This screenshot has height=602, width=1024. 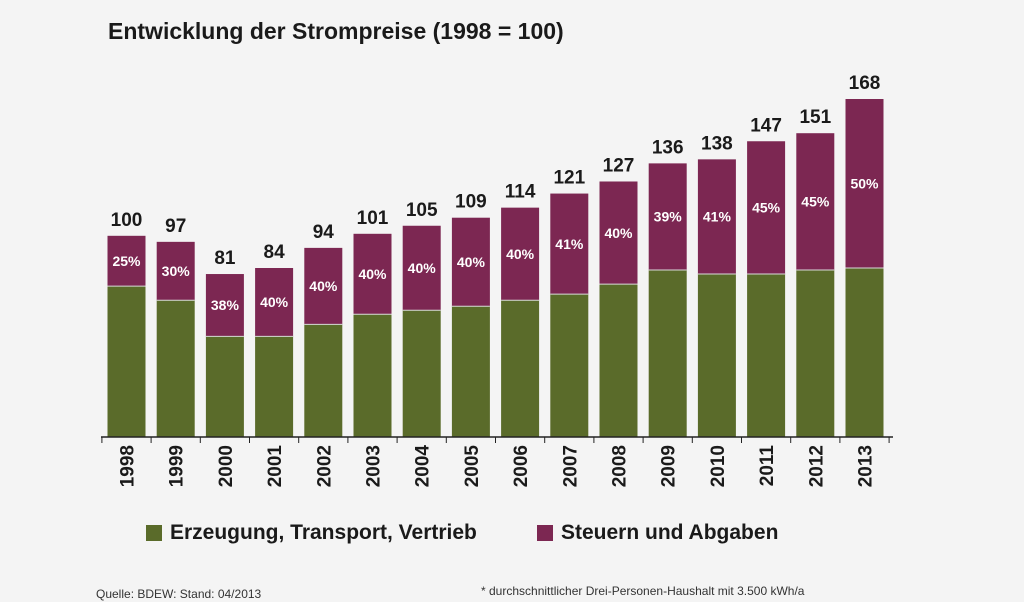 I want to click on total-label-2011: 147, so click(x=766, y=125).